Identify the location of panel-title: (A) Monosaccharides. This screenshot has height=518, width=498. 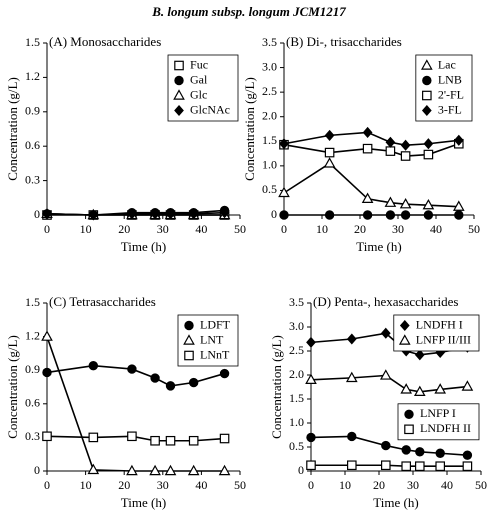
(105, 41).